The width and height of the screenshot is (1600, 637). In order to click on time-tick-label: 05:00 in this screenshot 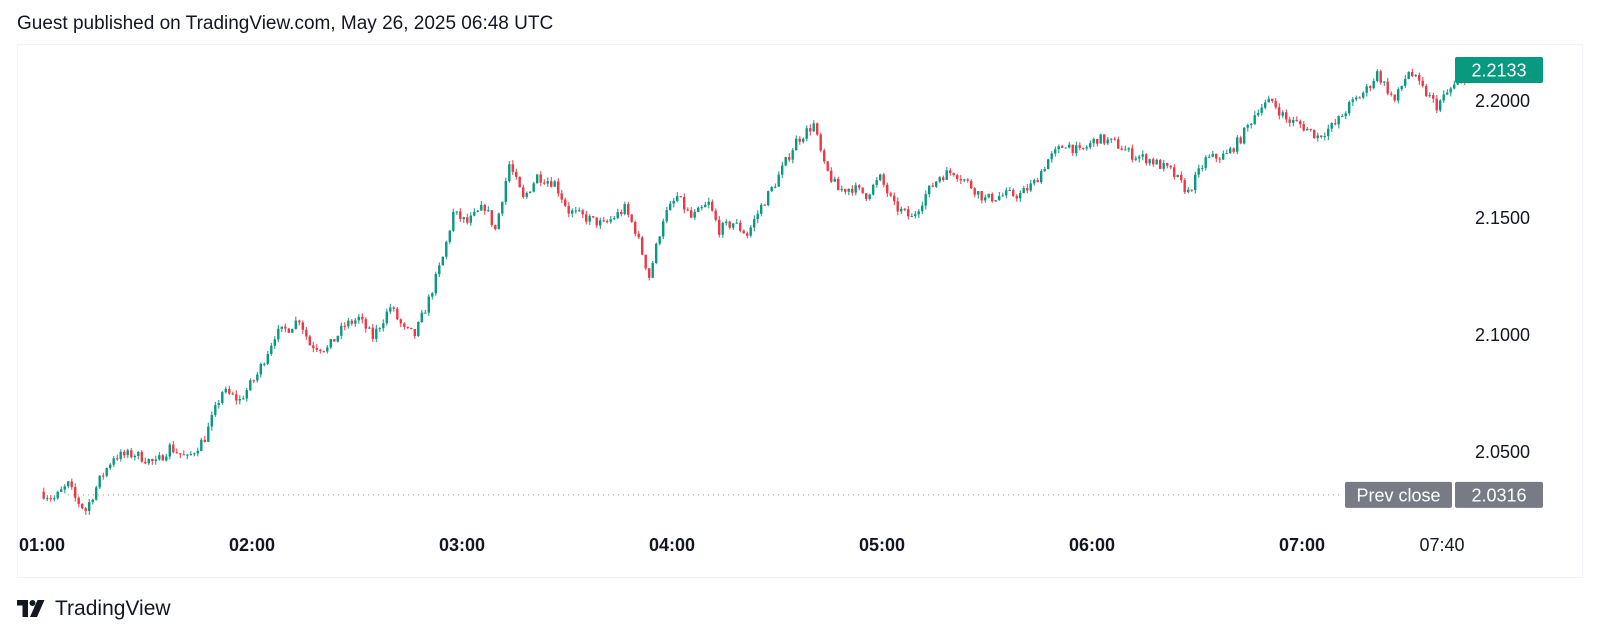, I will do `click(882, 545)`.